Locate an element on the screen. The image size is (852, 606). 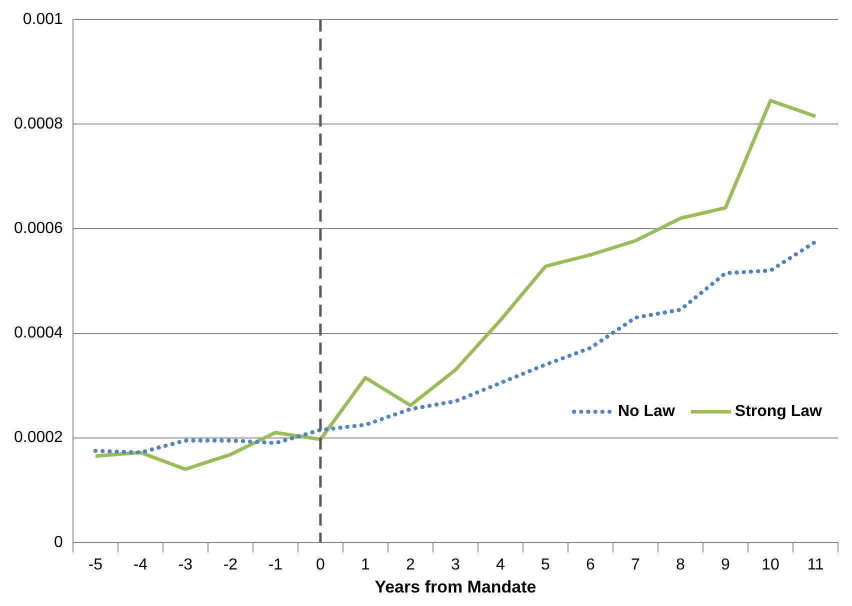
y-tick-label: 0.0008 is located at coordinates (39, 124).